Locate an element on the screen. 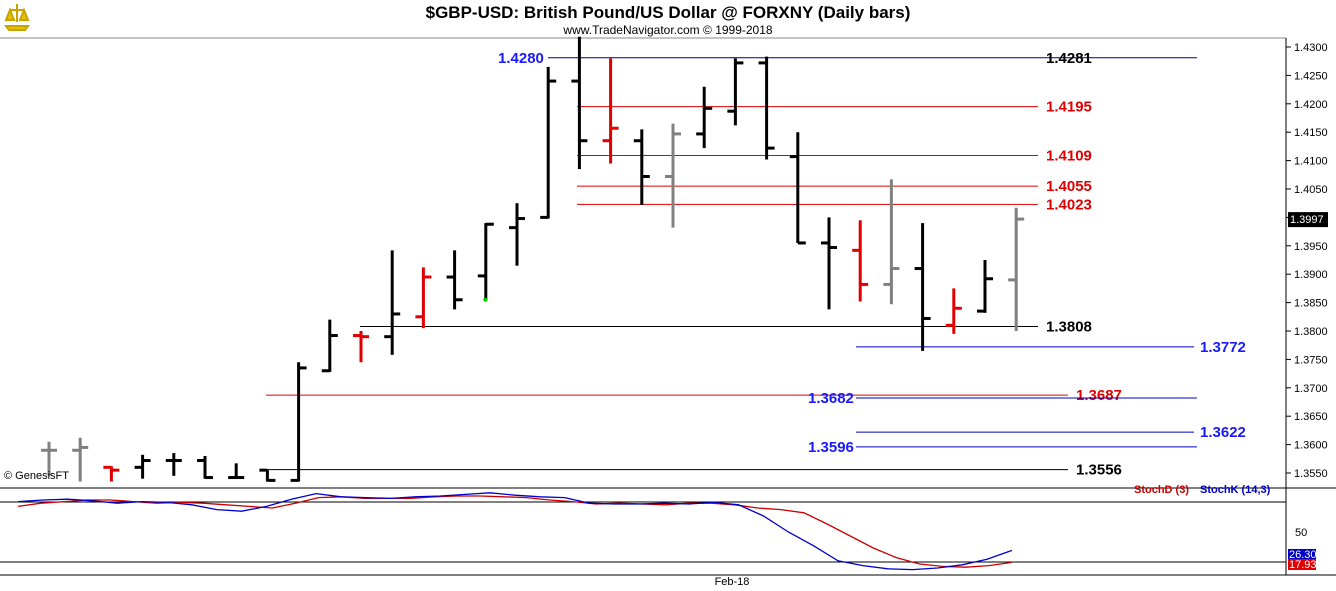  price-tick-label: 1.4200 is located at coordinates (1311, 105).